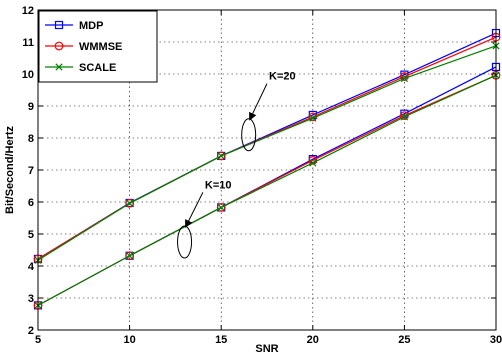 This screenshot has height=358, width=502. What do you see at coordinates (236, 165) in the screenshot?
I see `annotations: K=20 K=10` at bounding box center [236, 165].